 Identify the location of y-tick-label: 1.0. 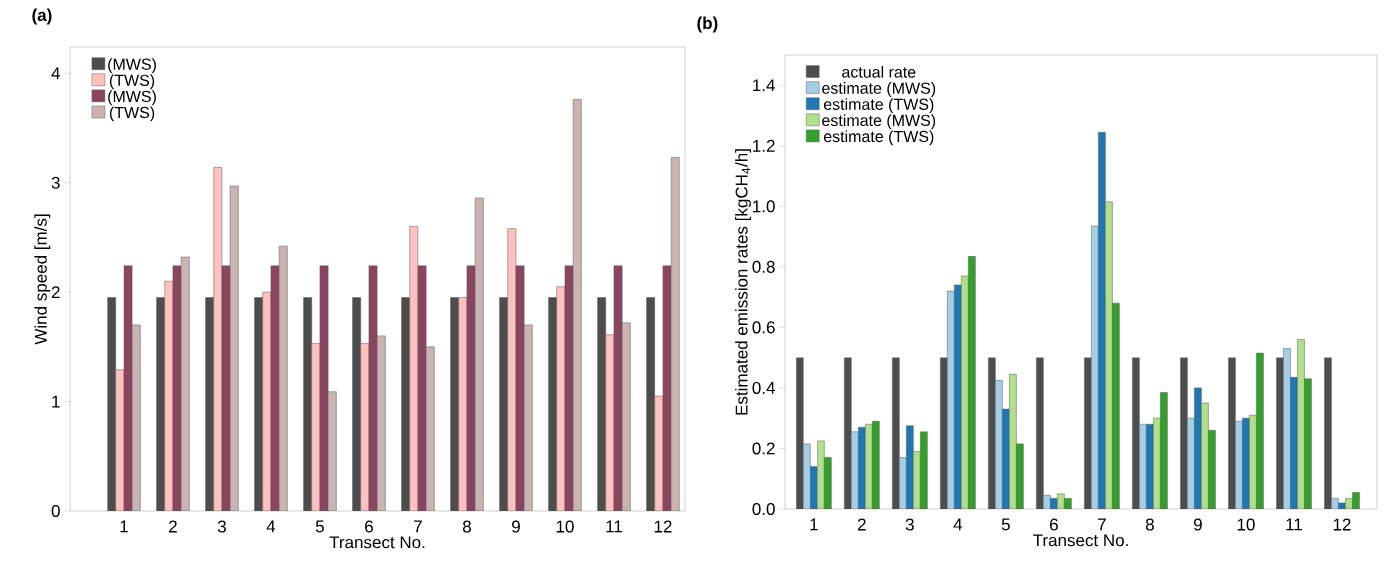
(764, 206).